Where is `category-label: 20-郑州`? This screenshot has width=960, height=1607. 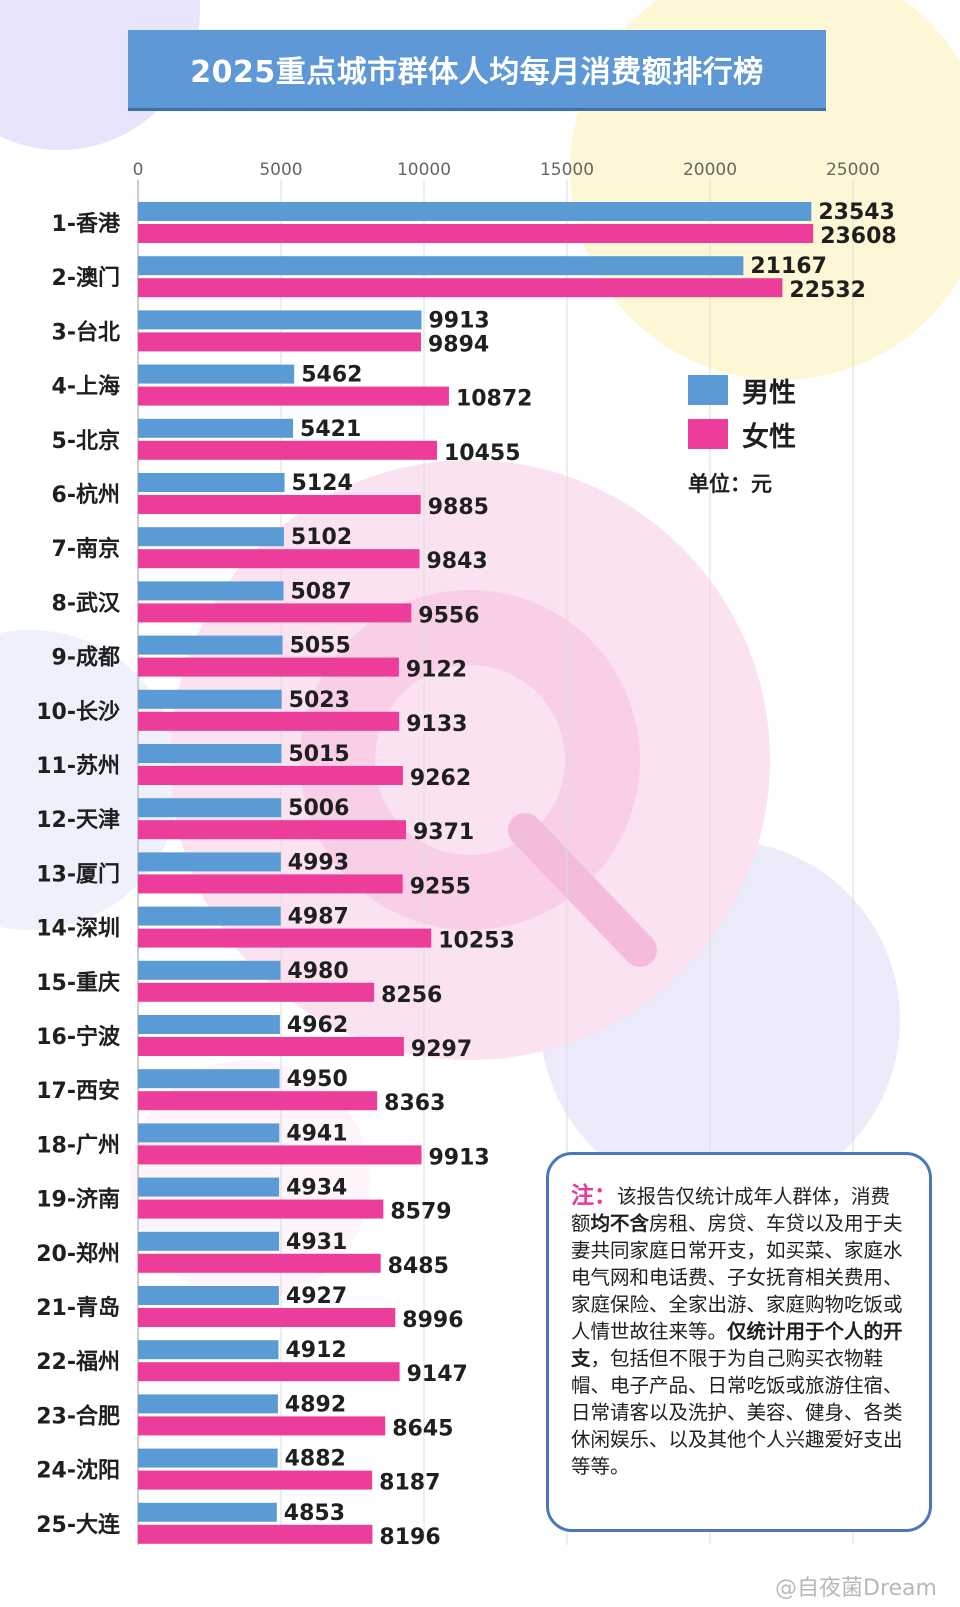
category-label: 20-郑州 is located at coordinates (78, 1254).